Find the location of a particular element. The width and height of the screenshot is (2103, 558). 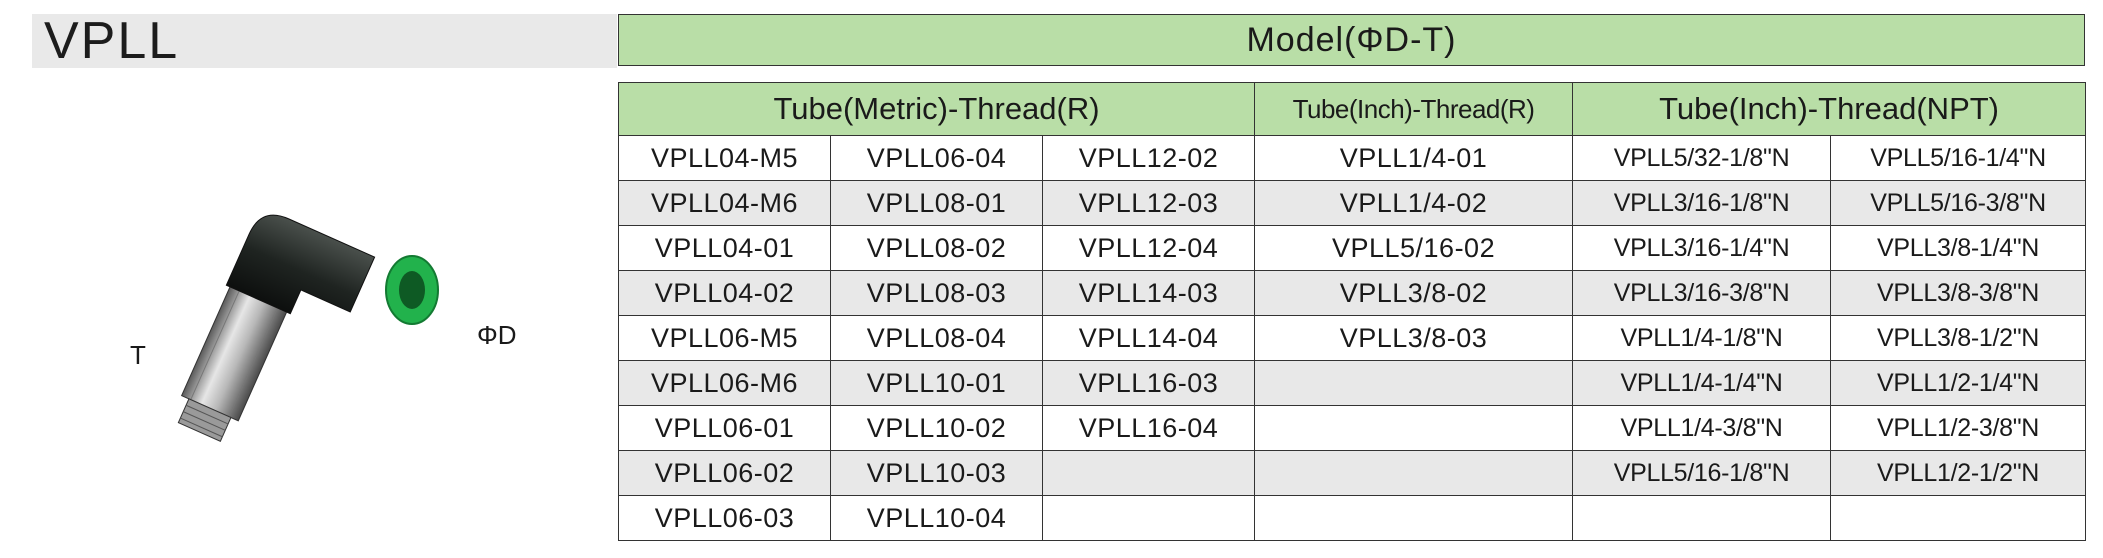

title-bar: VPLL is located at coordinates (324, 41).